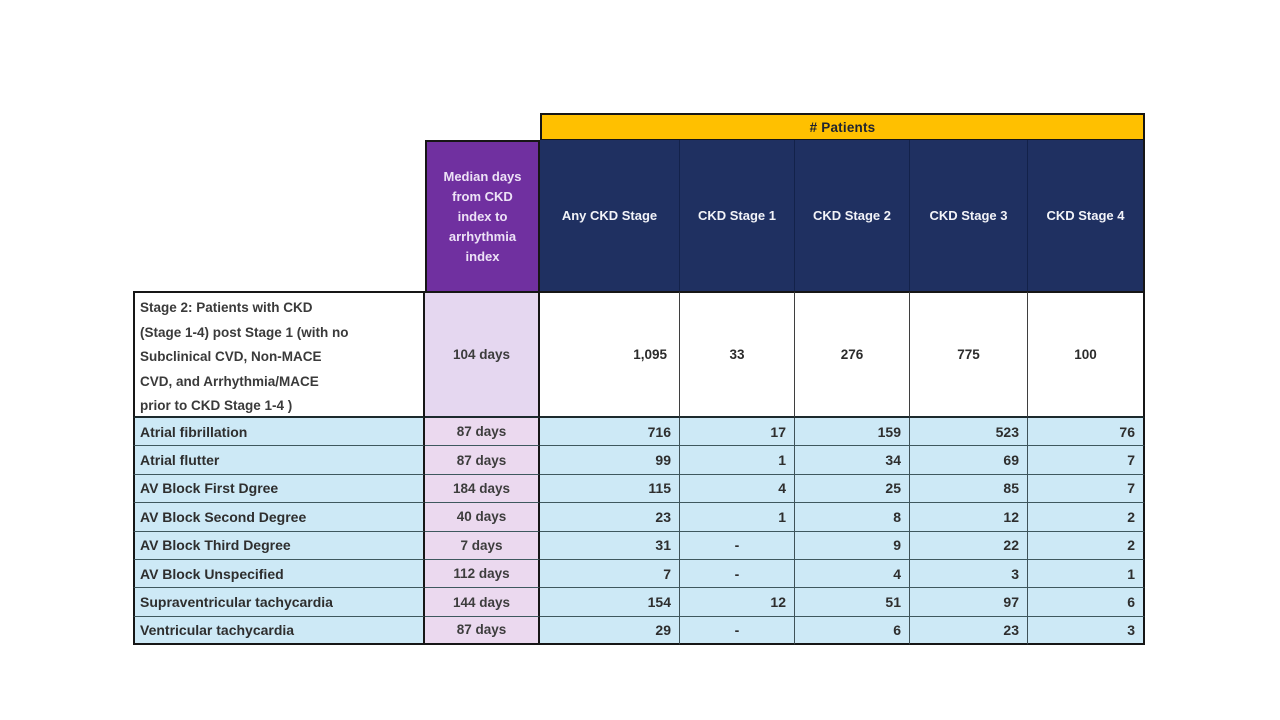 The height and width of the screenshot is (720, 1280). Describe the element at coordinates (231, 357) in the screenshot. I see `summary-label-line: Subclinical CVD, Non-MACE` at that location.